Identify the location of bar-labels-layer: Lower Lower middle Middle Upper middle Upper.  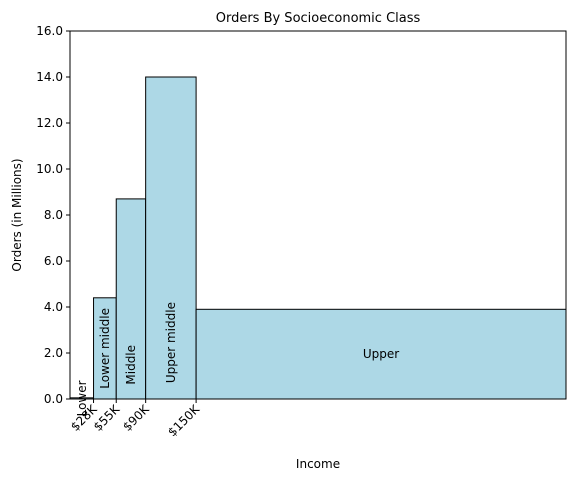
(237, 359).